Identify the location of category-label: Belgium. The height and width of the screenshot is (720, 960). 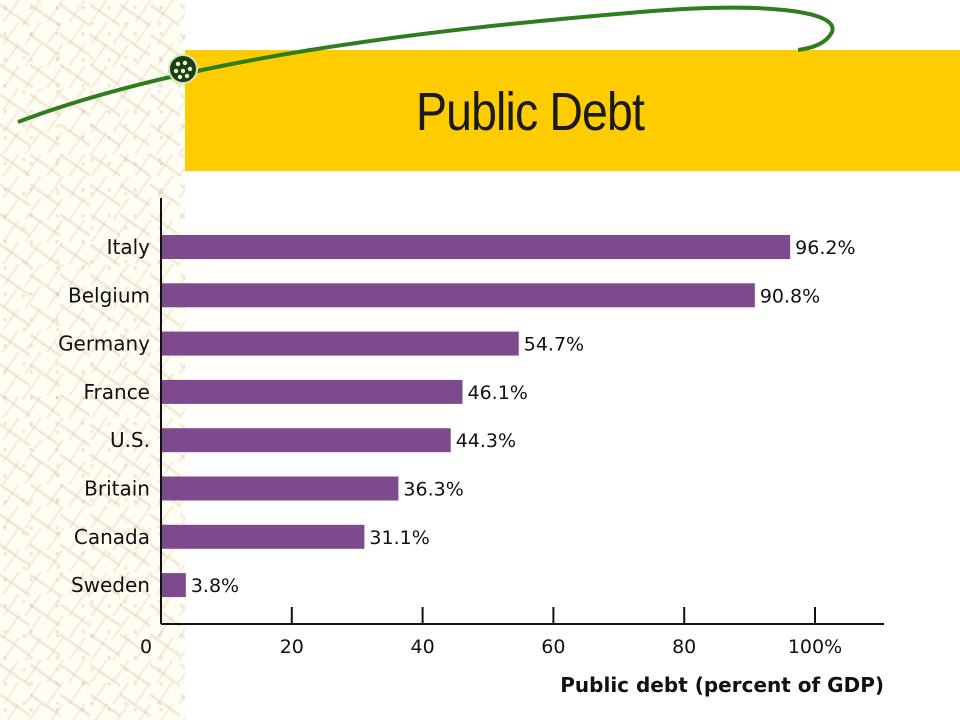
(109, 295).